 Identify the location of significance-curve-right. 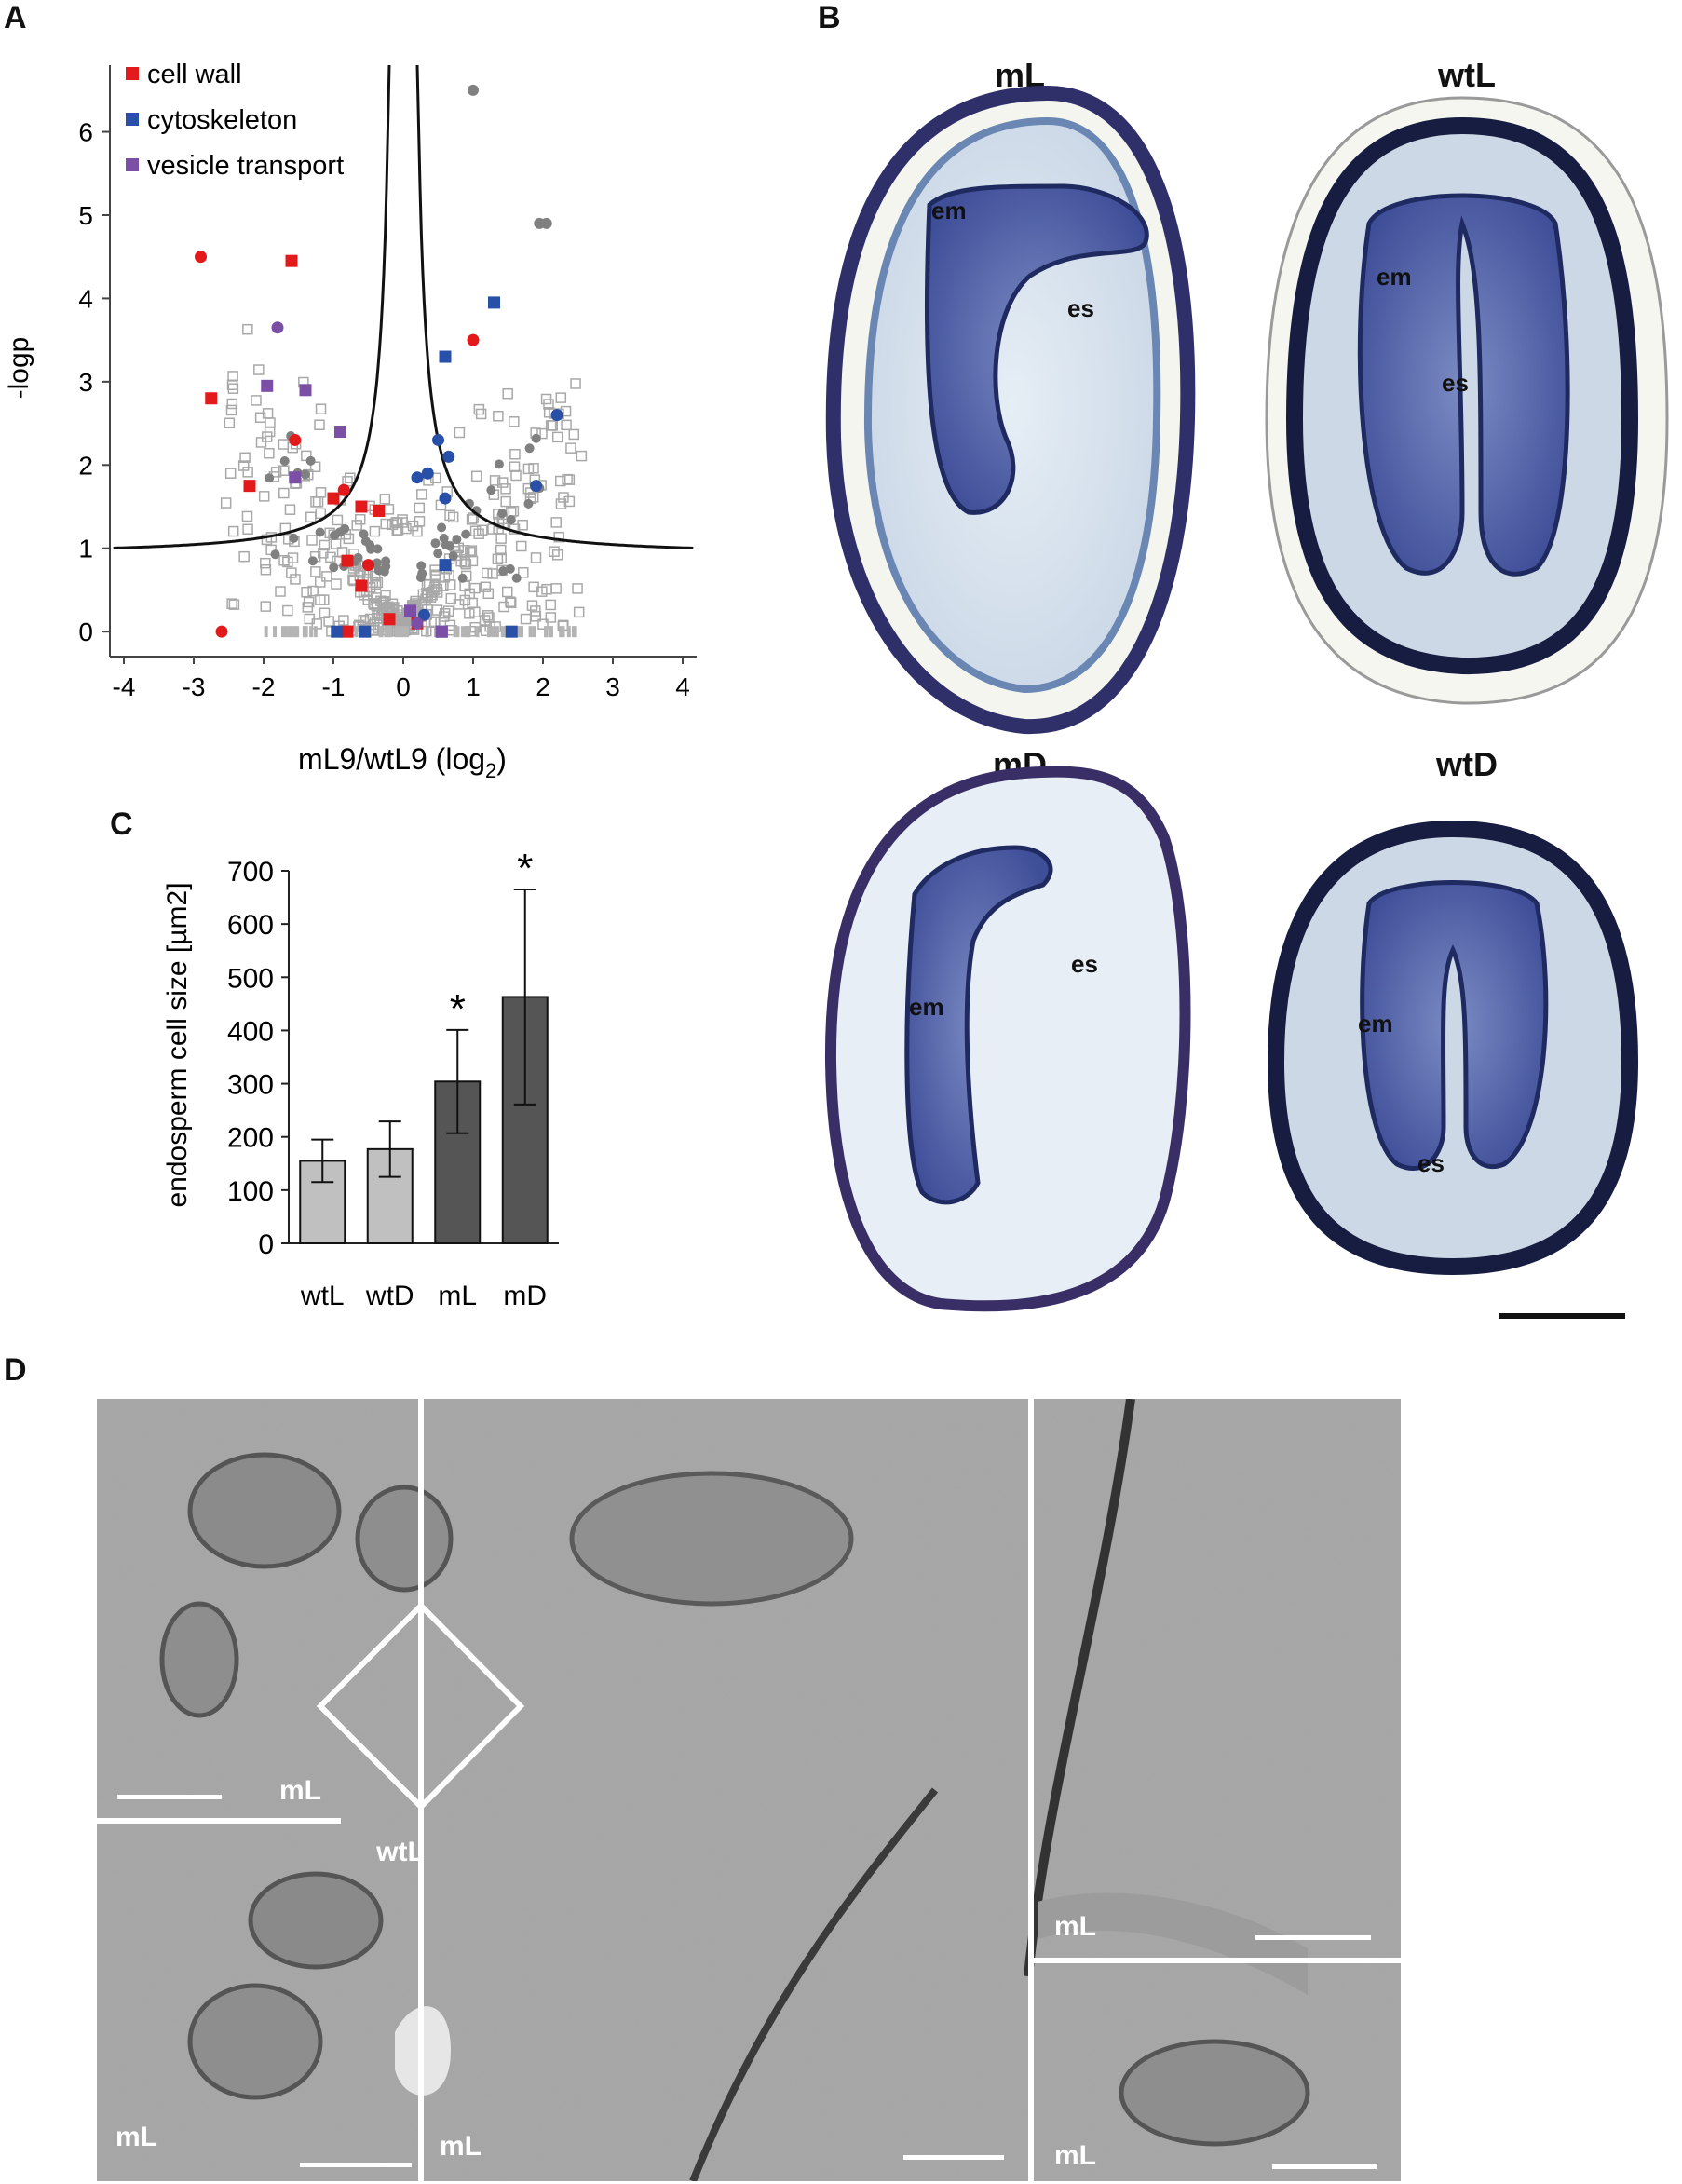
(554, 306).